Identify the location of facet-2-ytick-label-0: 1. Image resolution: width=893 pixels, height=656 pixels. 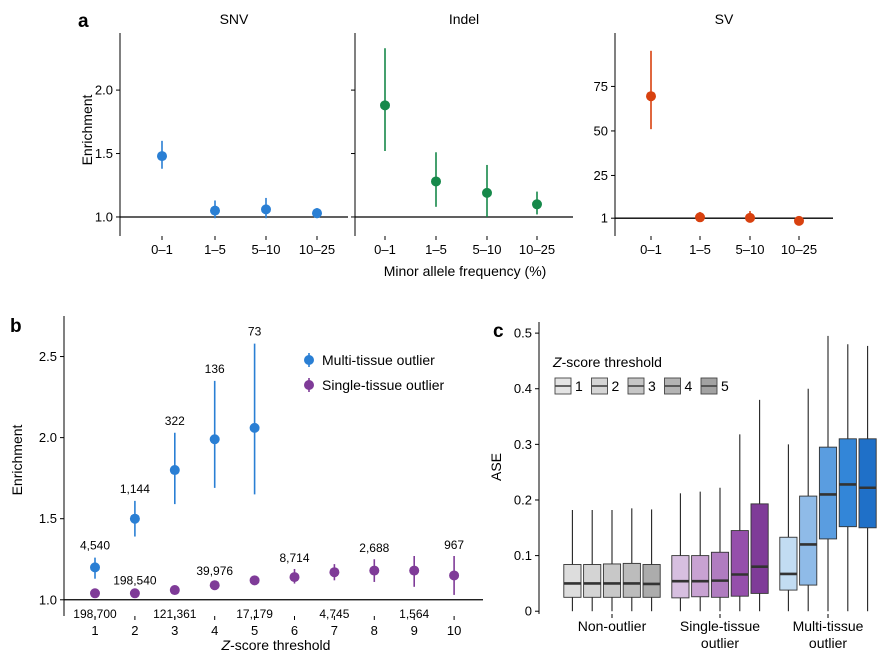
(604, 218).